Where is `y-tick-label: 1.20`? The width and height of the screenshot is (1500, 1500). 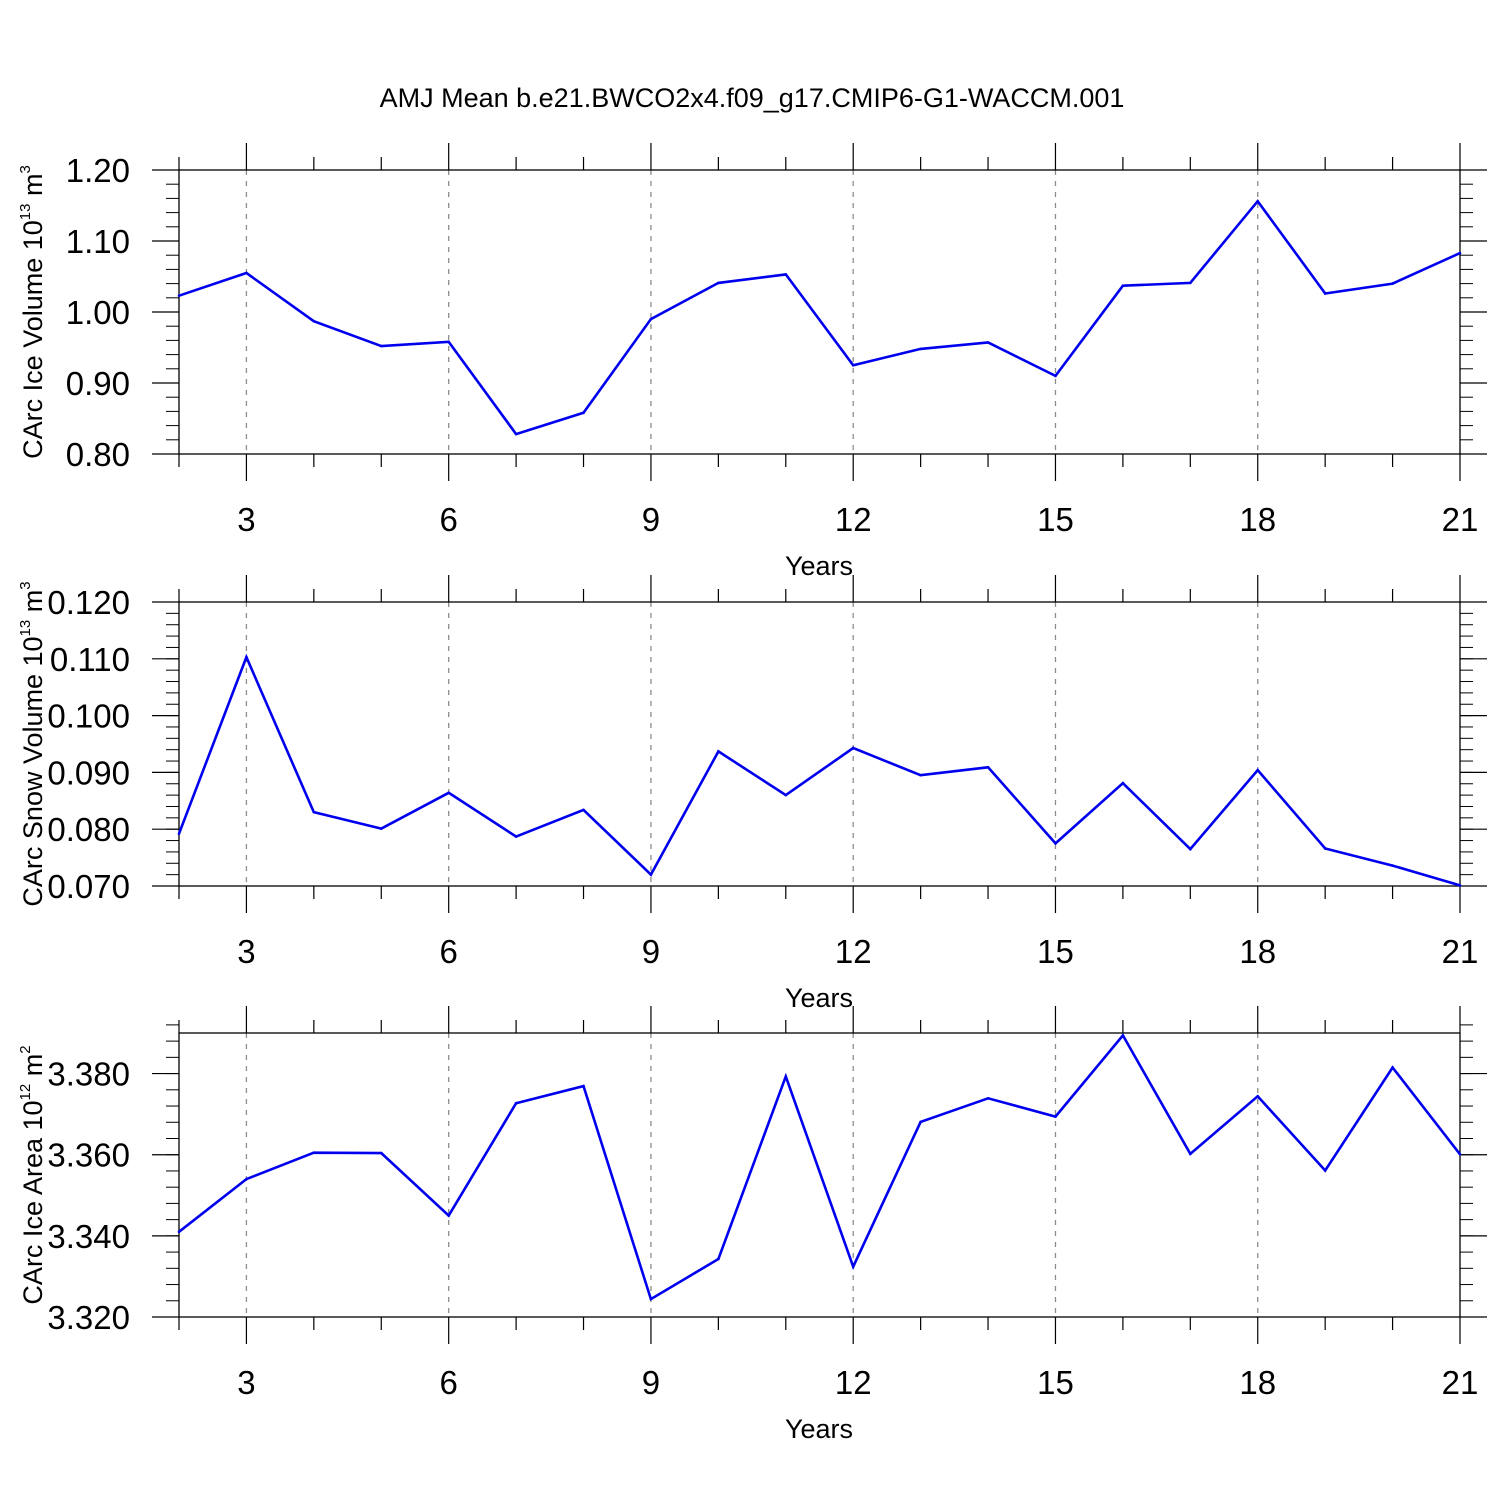
y-tick-label: 1.20 is located at coordinates (98, 170).